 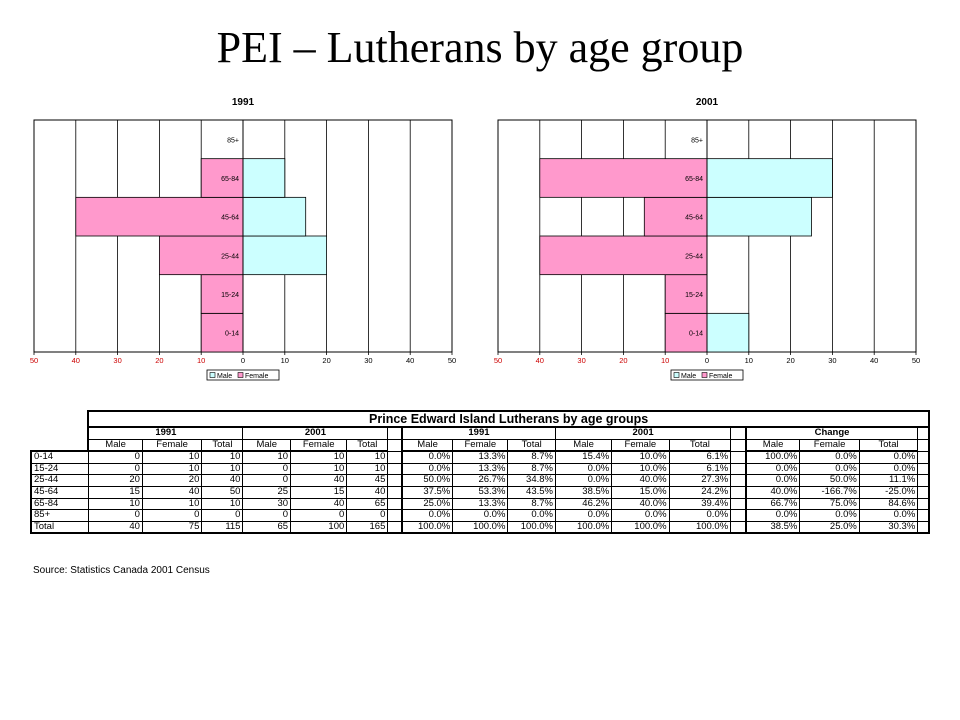 I want to click on slide-title: PEI – Lutherans by age group, so click(x=480, y=47).